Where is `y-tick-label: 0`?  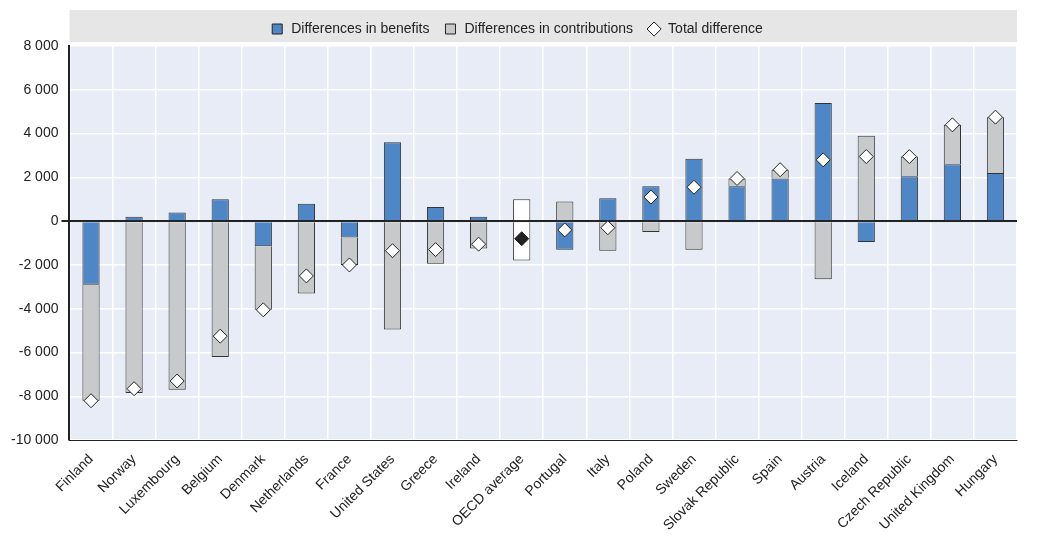
y-tick-label: 0 is located at coordinates (54, 220).